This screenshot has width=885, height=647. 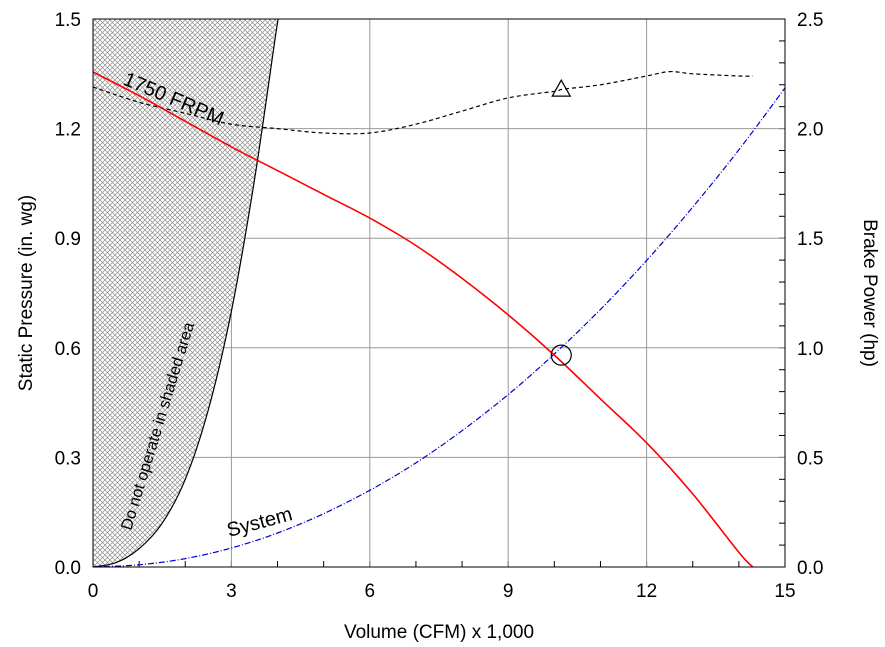 What do you see at coordinates (810, 349) in the screenshot?
I see `y2-tick-label: 1.0` at bounding box center [810, 349].